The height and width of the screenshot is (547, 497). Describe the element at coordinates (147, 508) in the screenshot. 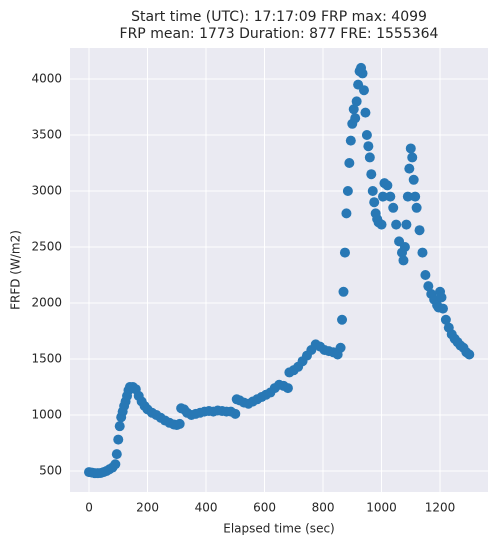

I see `x-tick-label: 200` at that location.